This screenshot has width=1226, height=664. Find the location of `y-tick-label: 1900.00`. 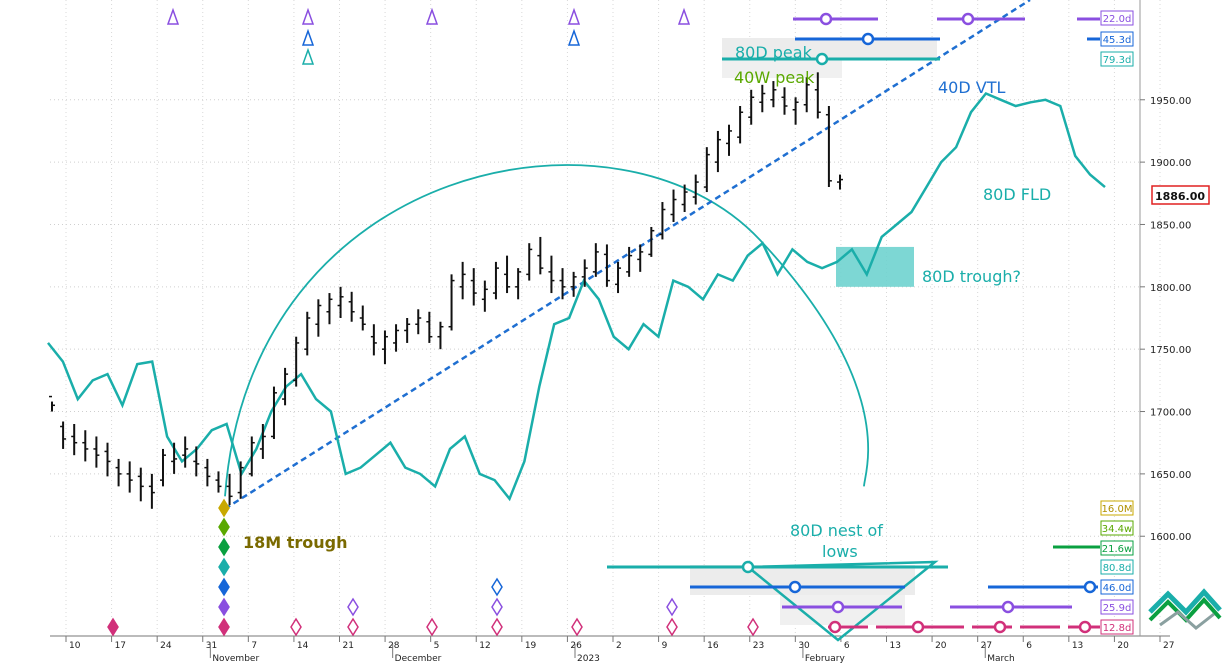

y-tick-label: 1900.00 is located at coordinates (1170, 163).